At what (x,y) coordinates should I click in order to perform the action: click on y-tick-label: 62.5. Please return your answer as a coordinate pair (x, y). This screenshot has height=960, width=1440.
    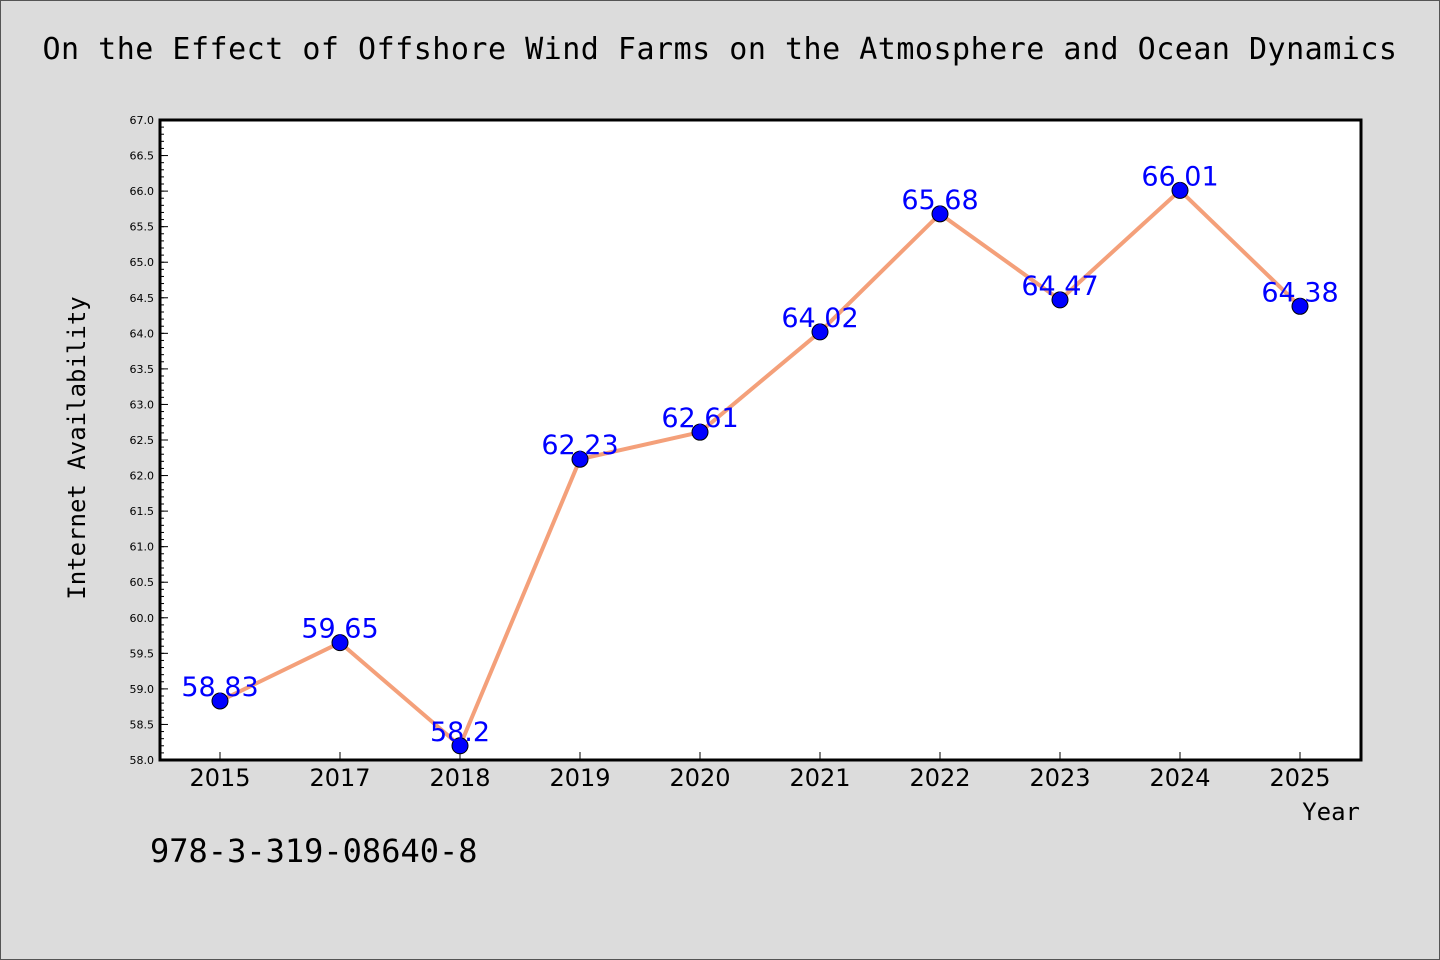
    Looking at the image, I should click on (142, 440).